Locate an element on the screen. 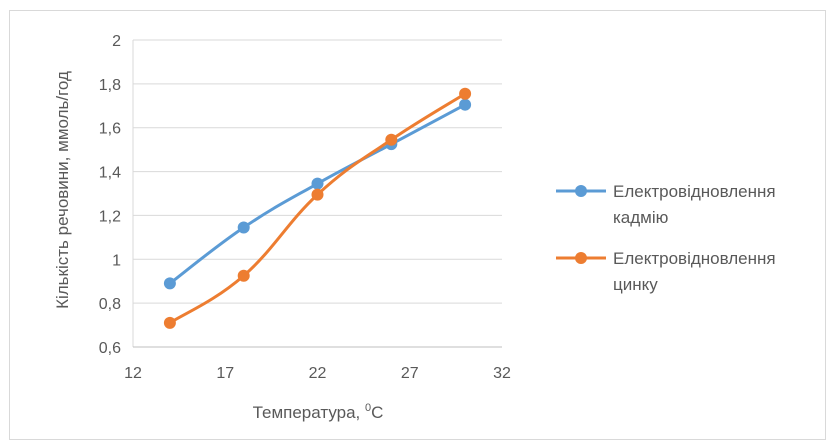  legend-label: цинку is located at coordinates (635, 284).